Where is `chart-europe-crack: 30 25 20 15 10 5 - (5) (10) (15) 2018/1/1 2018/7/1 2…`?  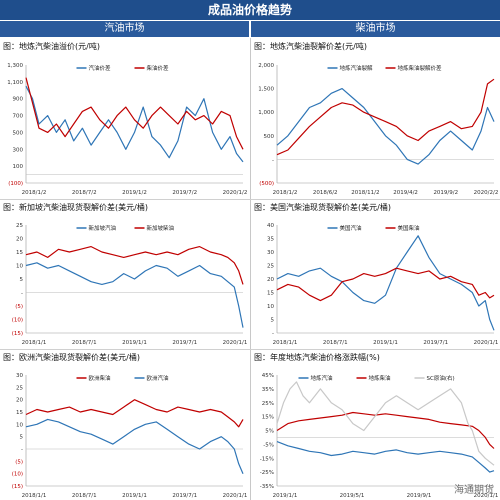 chart-europe-crack: 30 25 20 15 10 5 - (5) (10) (15) 2018/1/1 2018/7/1 2… is located at coordinates (130, 436).